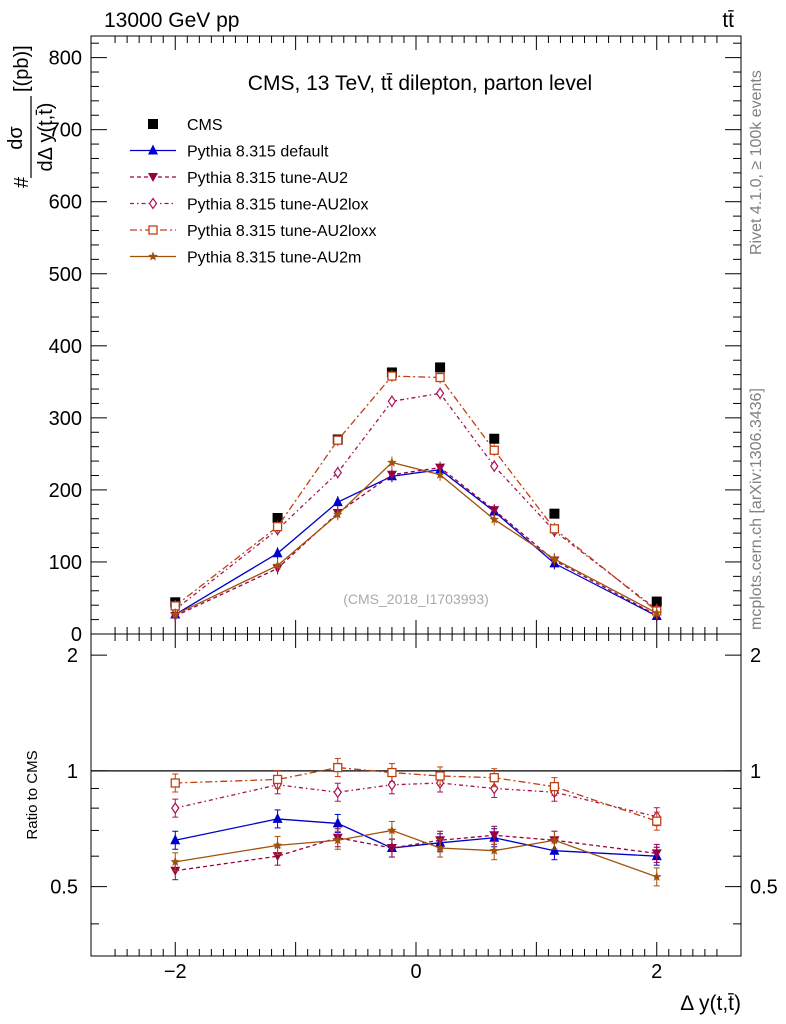 This screenshot has height=1024, width=786. What do you see at coordinates (755, 772) in the screenshot?
I see `ratio-y-tick-label-right: 1` at bounding box center [755, 772].